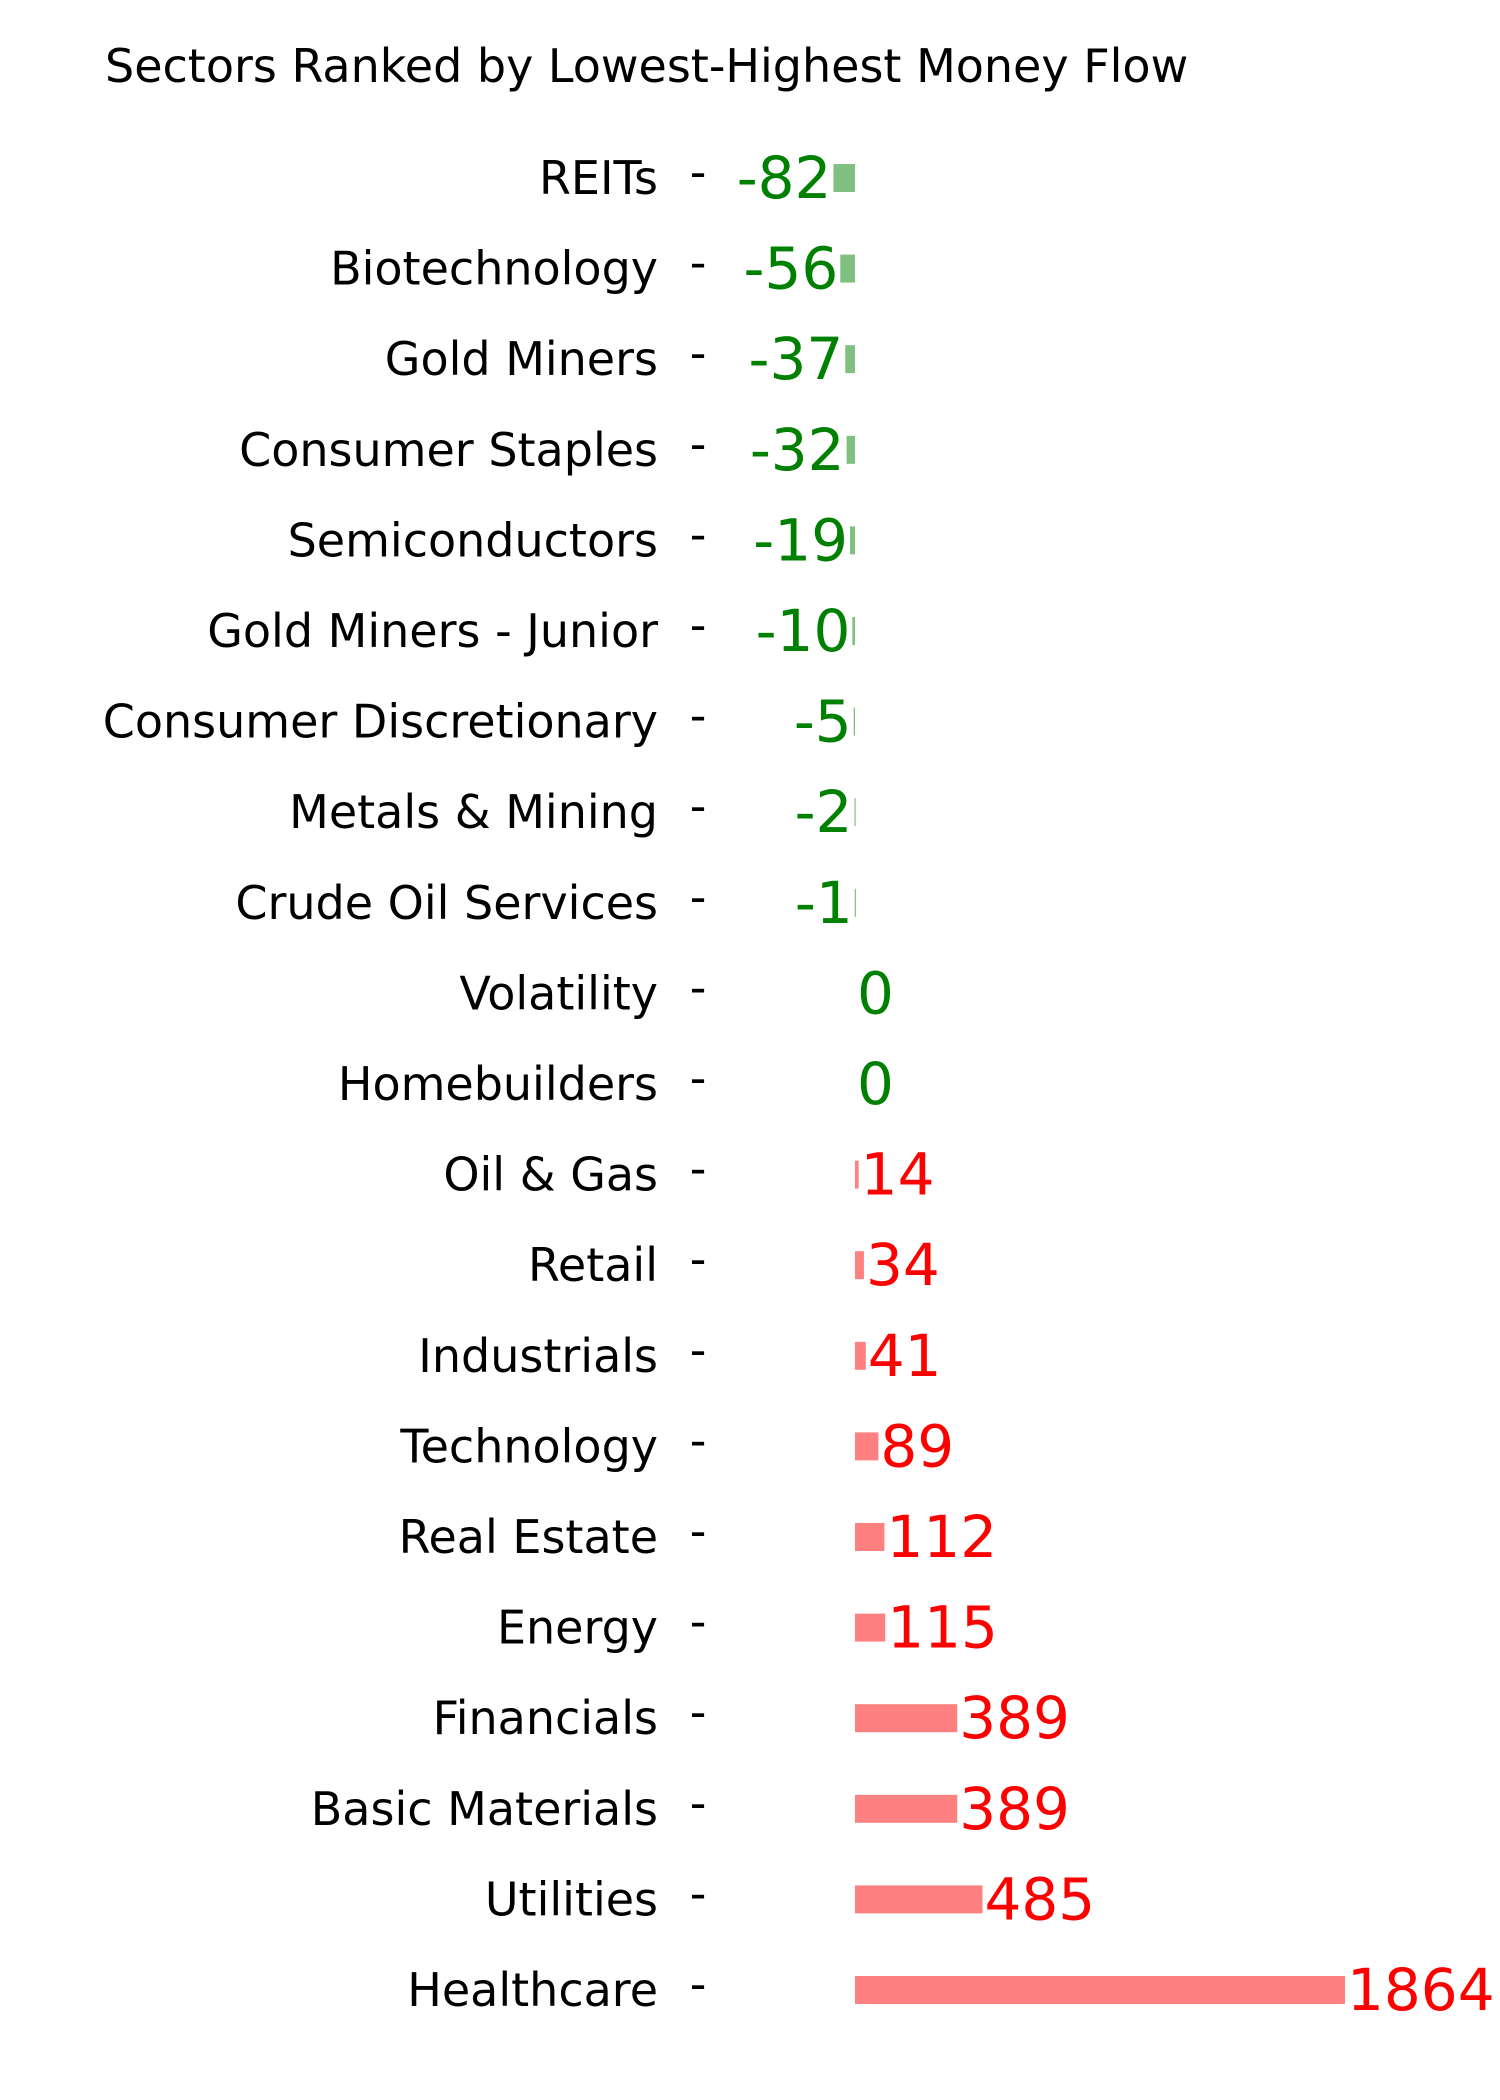  Describe the element at coordinates (942, 1628) in the screenshot. I see `data-label: 115` at that location.